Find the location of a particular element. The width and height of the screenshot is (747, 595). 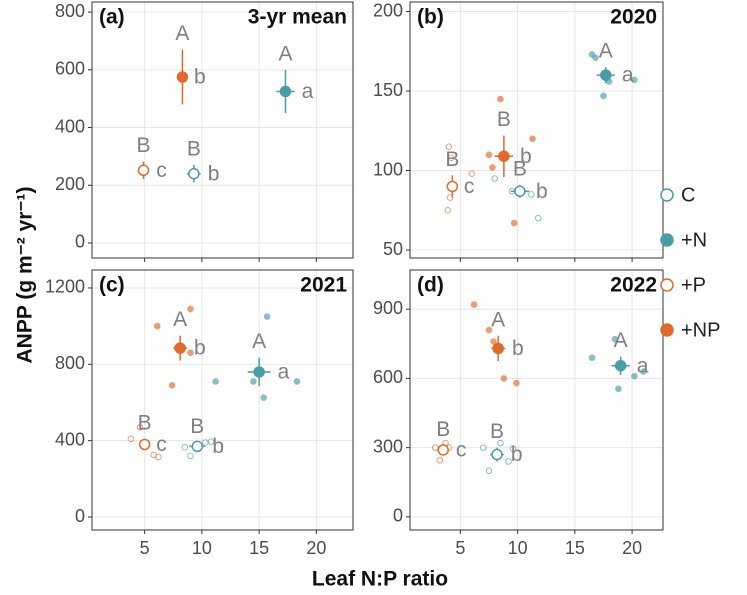

panel-border is located at coordinates (536, 130).